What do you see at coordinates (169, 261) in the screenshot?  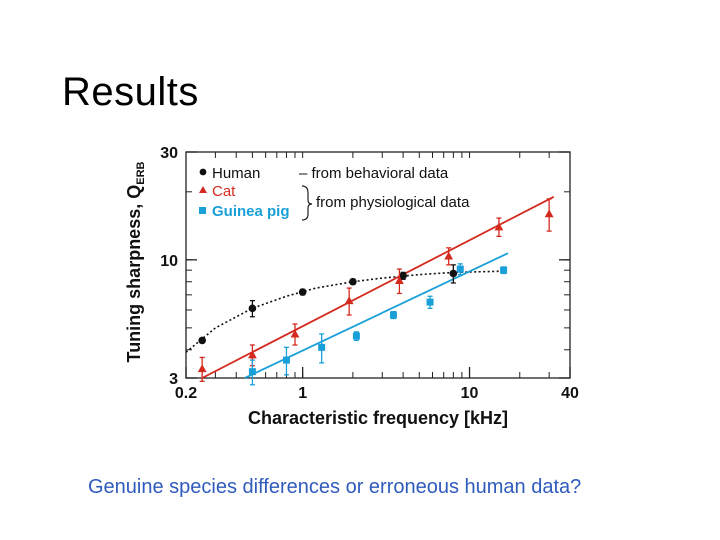 I see `y-tick-label: 10` at bounding box center [169, 261].